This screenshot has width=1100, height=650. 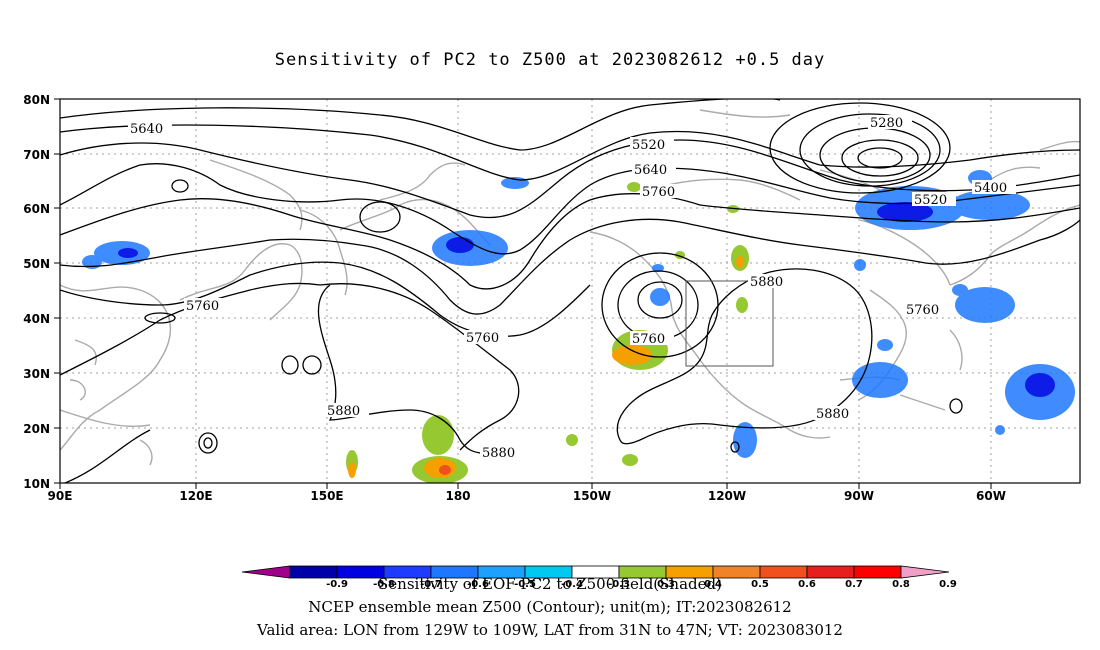 I want to click on contour-label: 5400, so click(x=990, y=188).